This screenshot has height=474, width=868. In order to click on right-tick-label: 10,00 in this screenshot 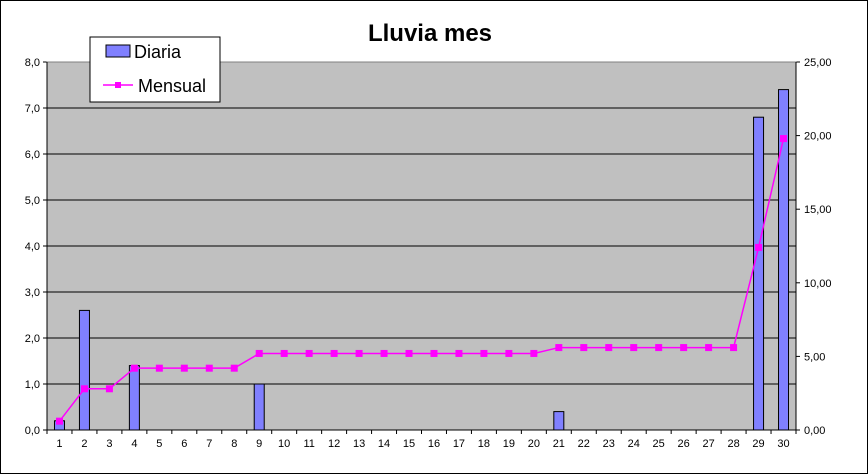, I will do `click(818, 284)`.